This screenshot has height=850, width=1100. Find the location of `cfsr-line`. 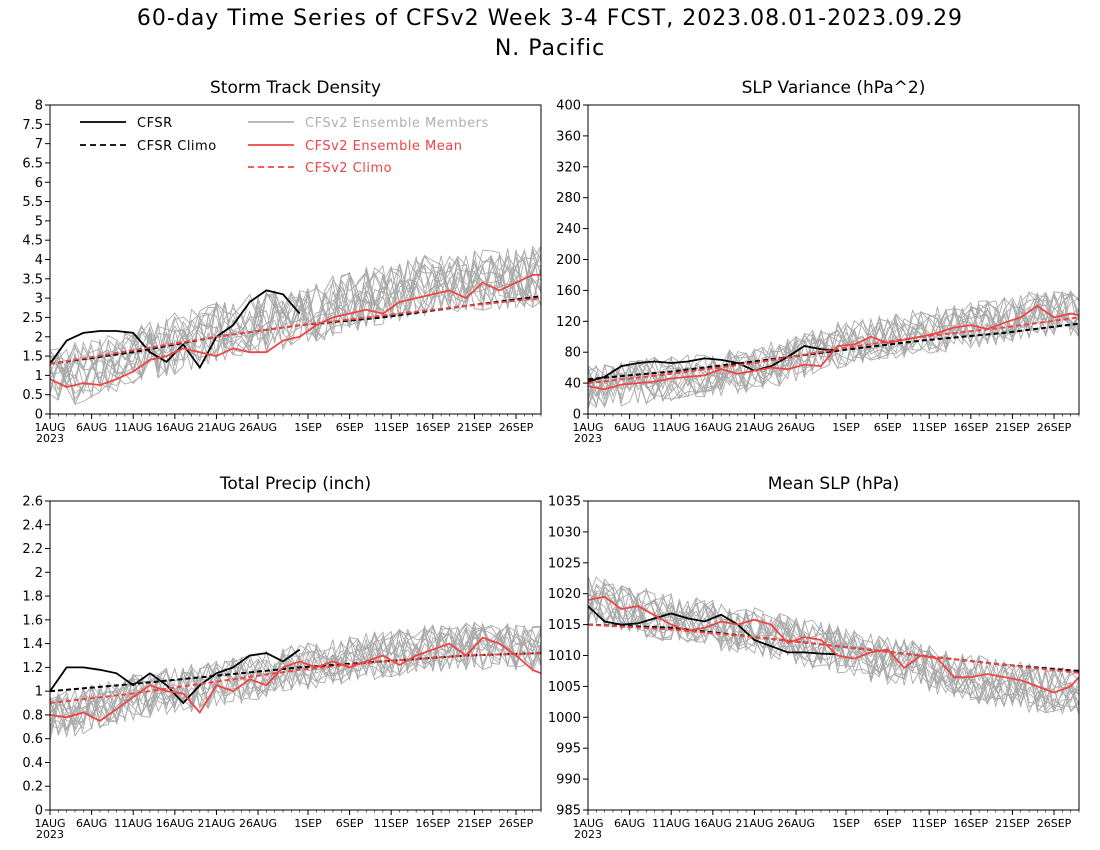

cfsr-line is located at coordinates (712, 364).